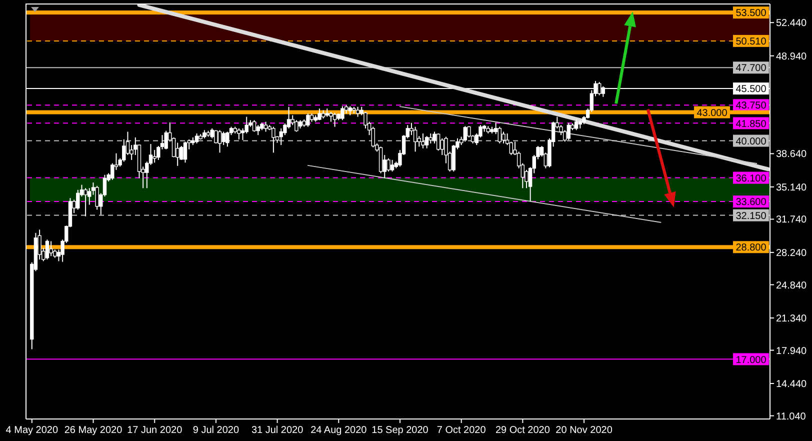  What do you see at coordinates (792, 154) in the screenshot?
I see `y-tick-label: 38.640` at bounding box center [792, 154].